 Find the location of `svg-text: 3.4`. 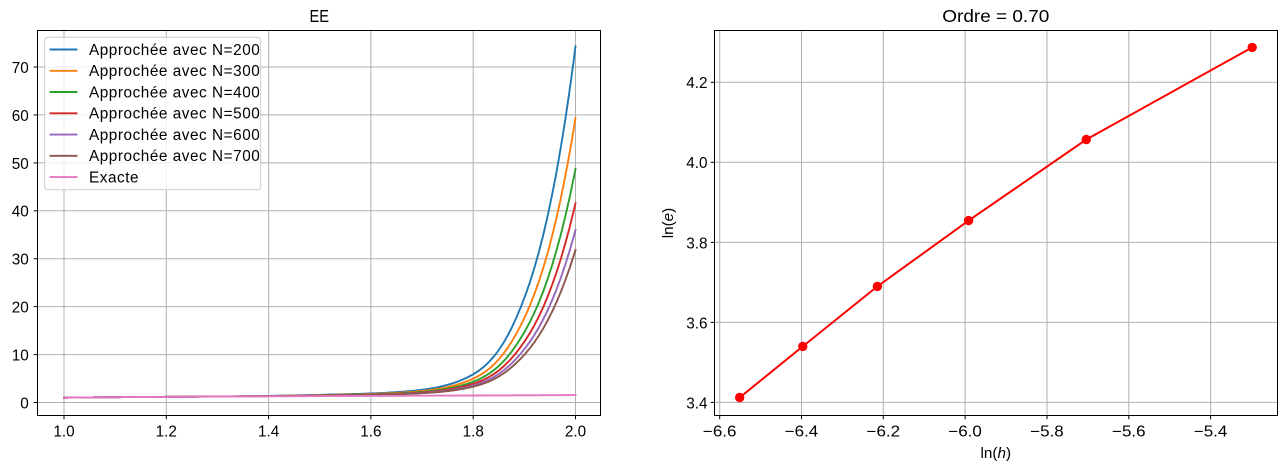

svg-text: 3.4 is located at coordinates (697, 403).